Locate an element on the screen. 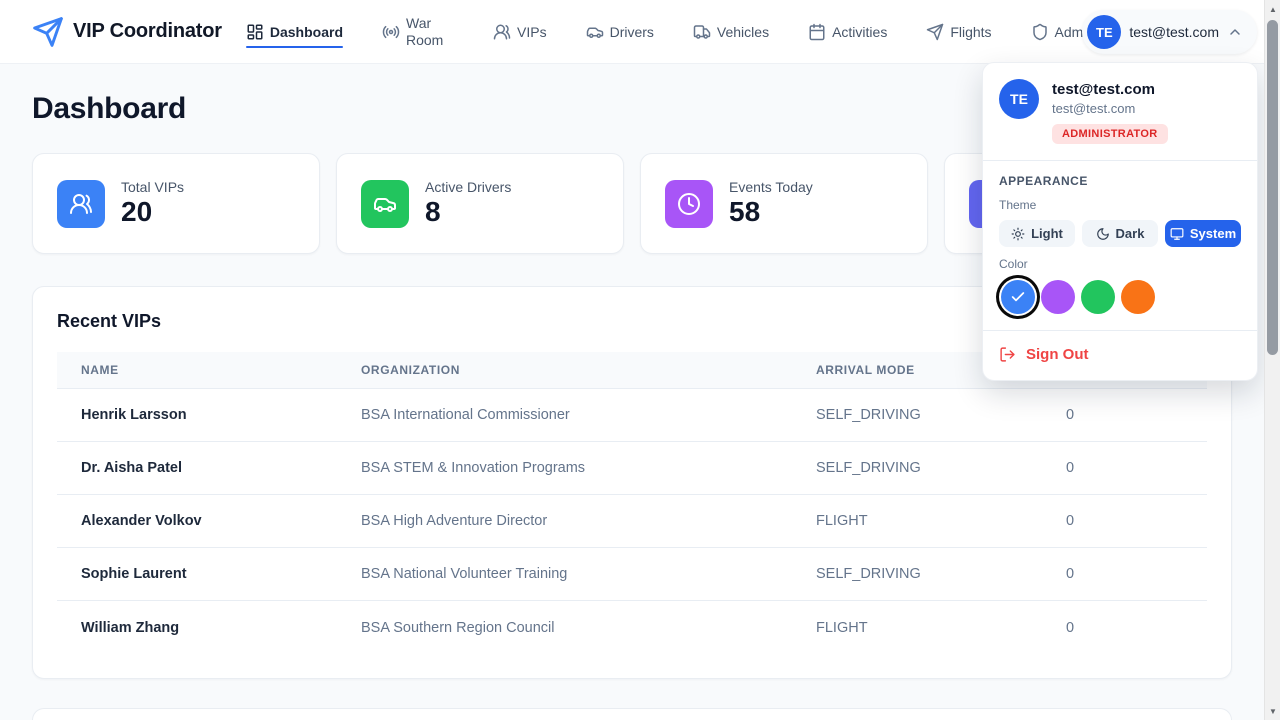 This screenshot has width=1280, height=720. nav-item-activities: Activities is located at coordinates (847, 32).